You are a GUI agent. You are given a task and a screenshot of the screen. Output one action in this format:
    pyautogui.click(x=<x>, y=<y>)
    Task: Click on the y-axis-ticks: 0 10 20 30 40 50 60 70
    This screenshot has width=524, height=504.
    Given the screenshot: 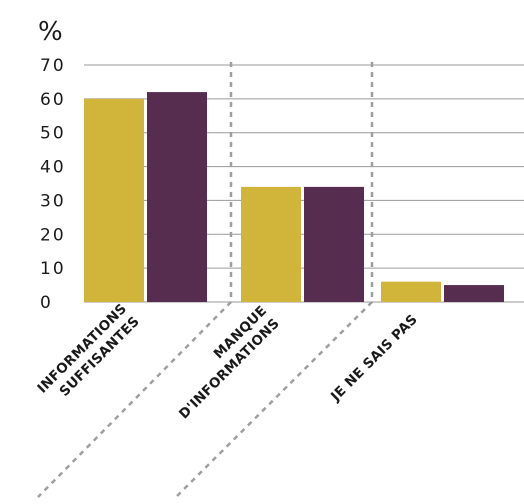 What is the action you would take?
    pyautogui.click(x=53, y=184)
    